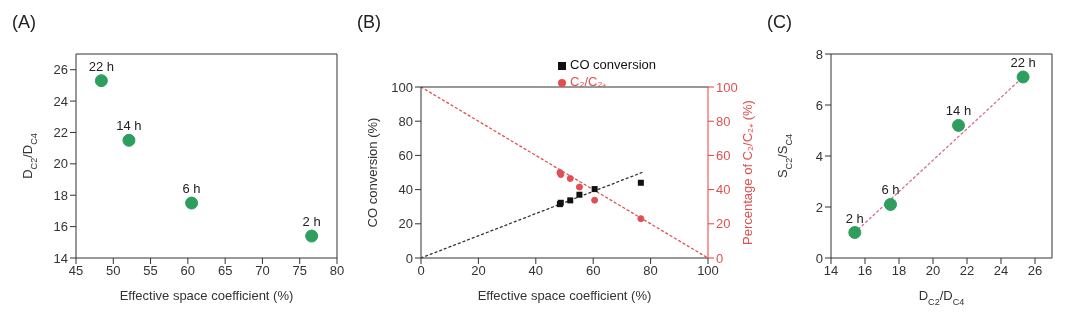 The height and width of the screenshot is (327, 1080). Describe the element at coordinates (421, 271) in the screenshot. I see `x-tick-label: 0` at that location.